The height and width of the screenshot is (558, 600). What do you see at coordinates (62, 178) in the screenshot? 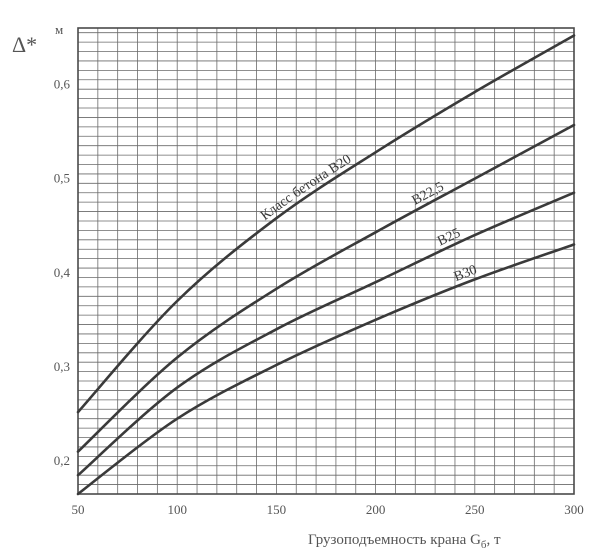
I see `y-tick-label: 0,5` at bounding box center [62, 178].